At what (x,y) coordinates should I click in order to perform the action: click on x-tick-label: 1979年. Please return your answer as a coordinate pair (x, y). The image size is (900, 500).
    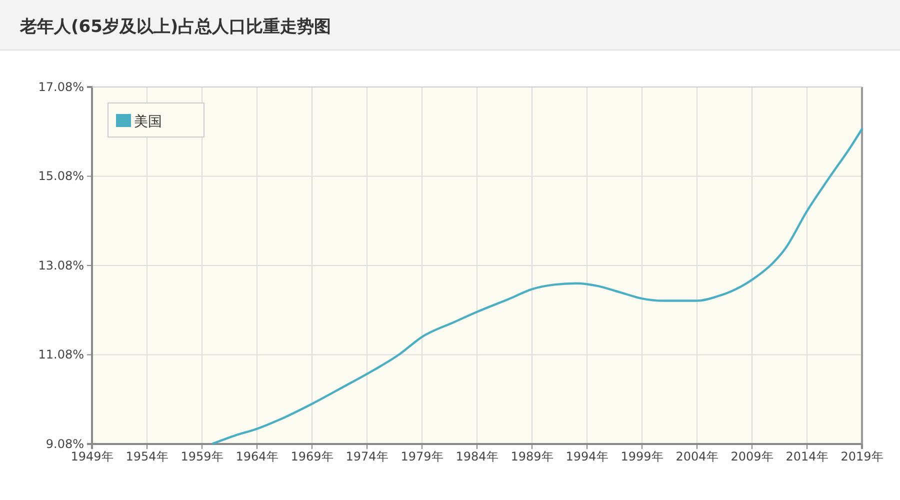
    Looking at the image, I should click on (422, 457).